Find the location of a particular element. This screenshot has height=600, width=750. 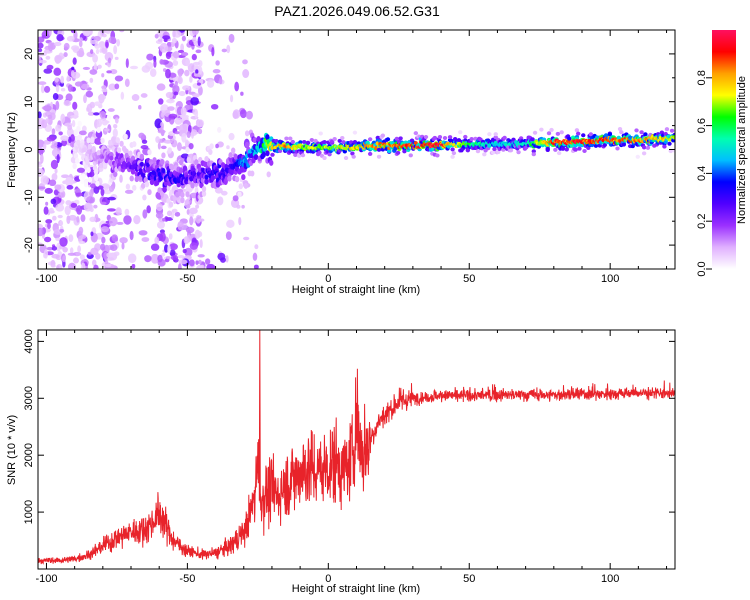

colorbar-tick-label: 0.4 is located at coordinates (702, 173).